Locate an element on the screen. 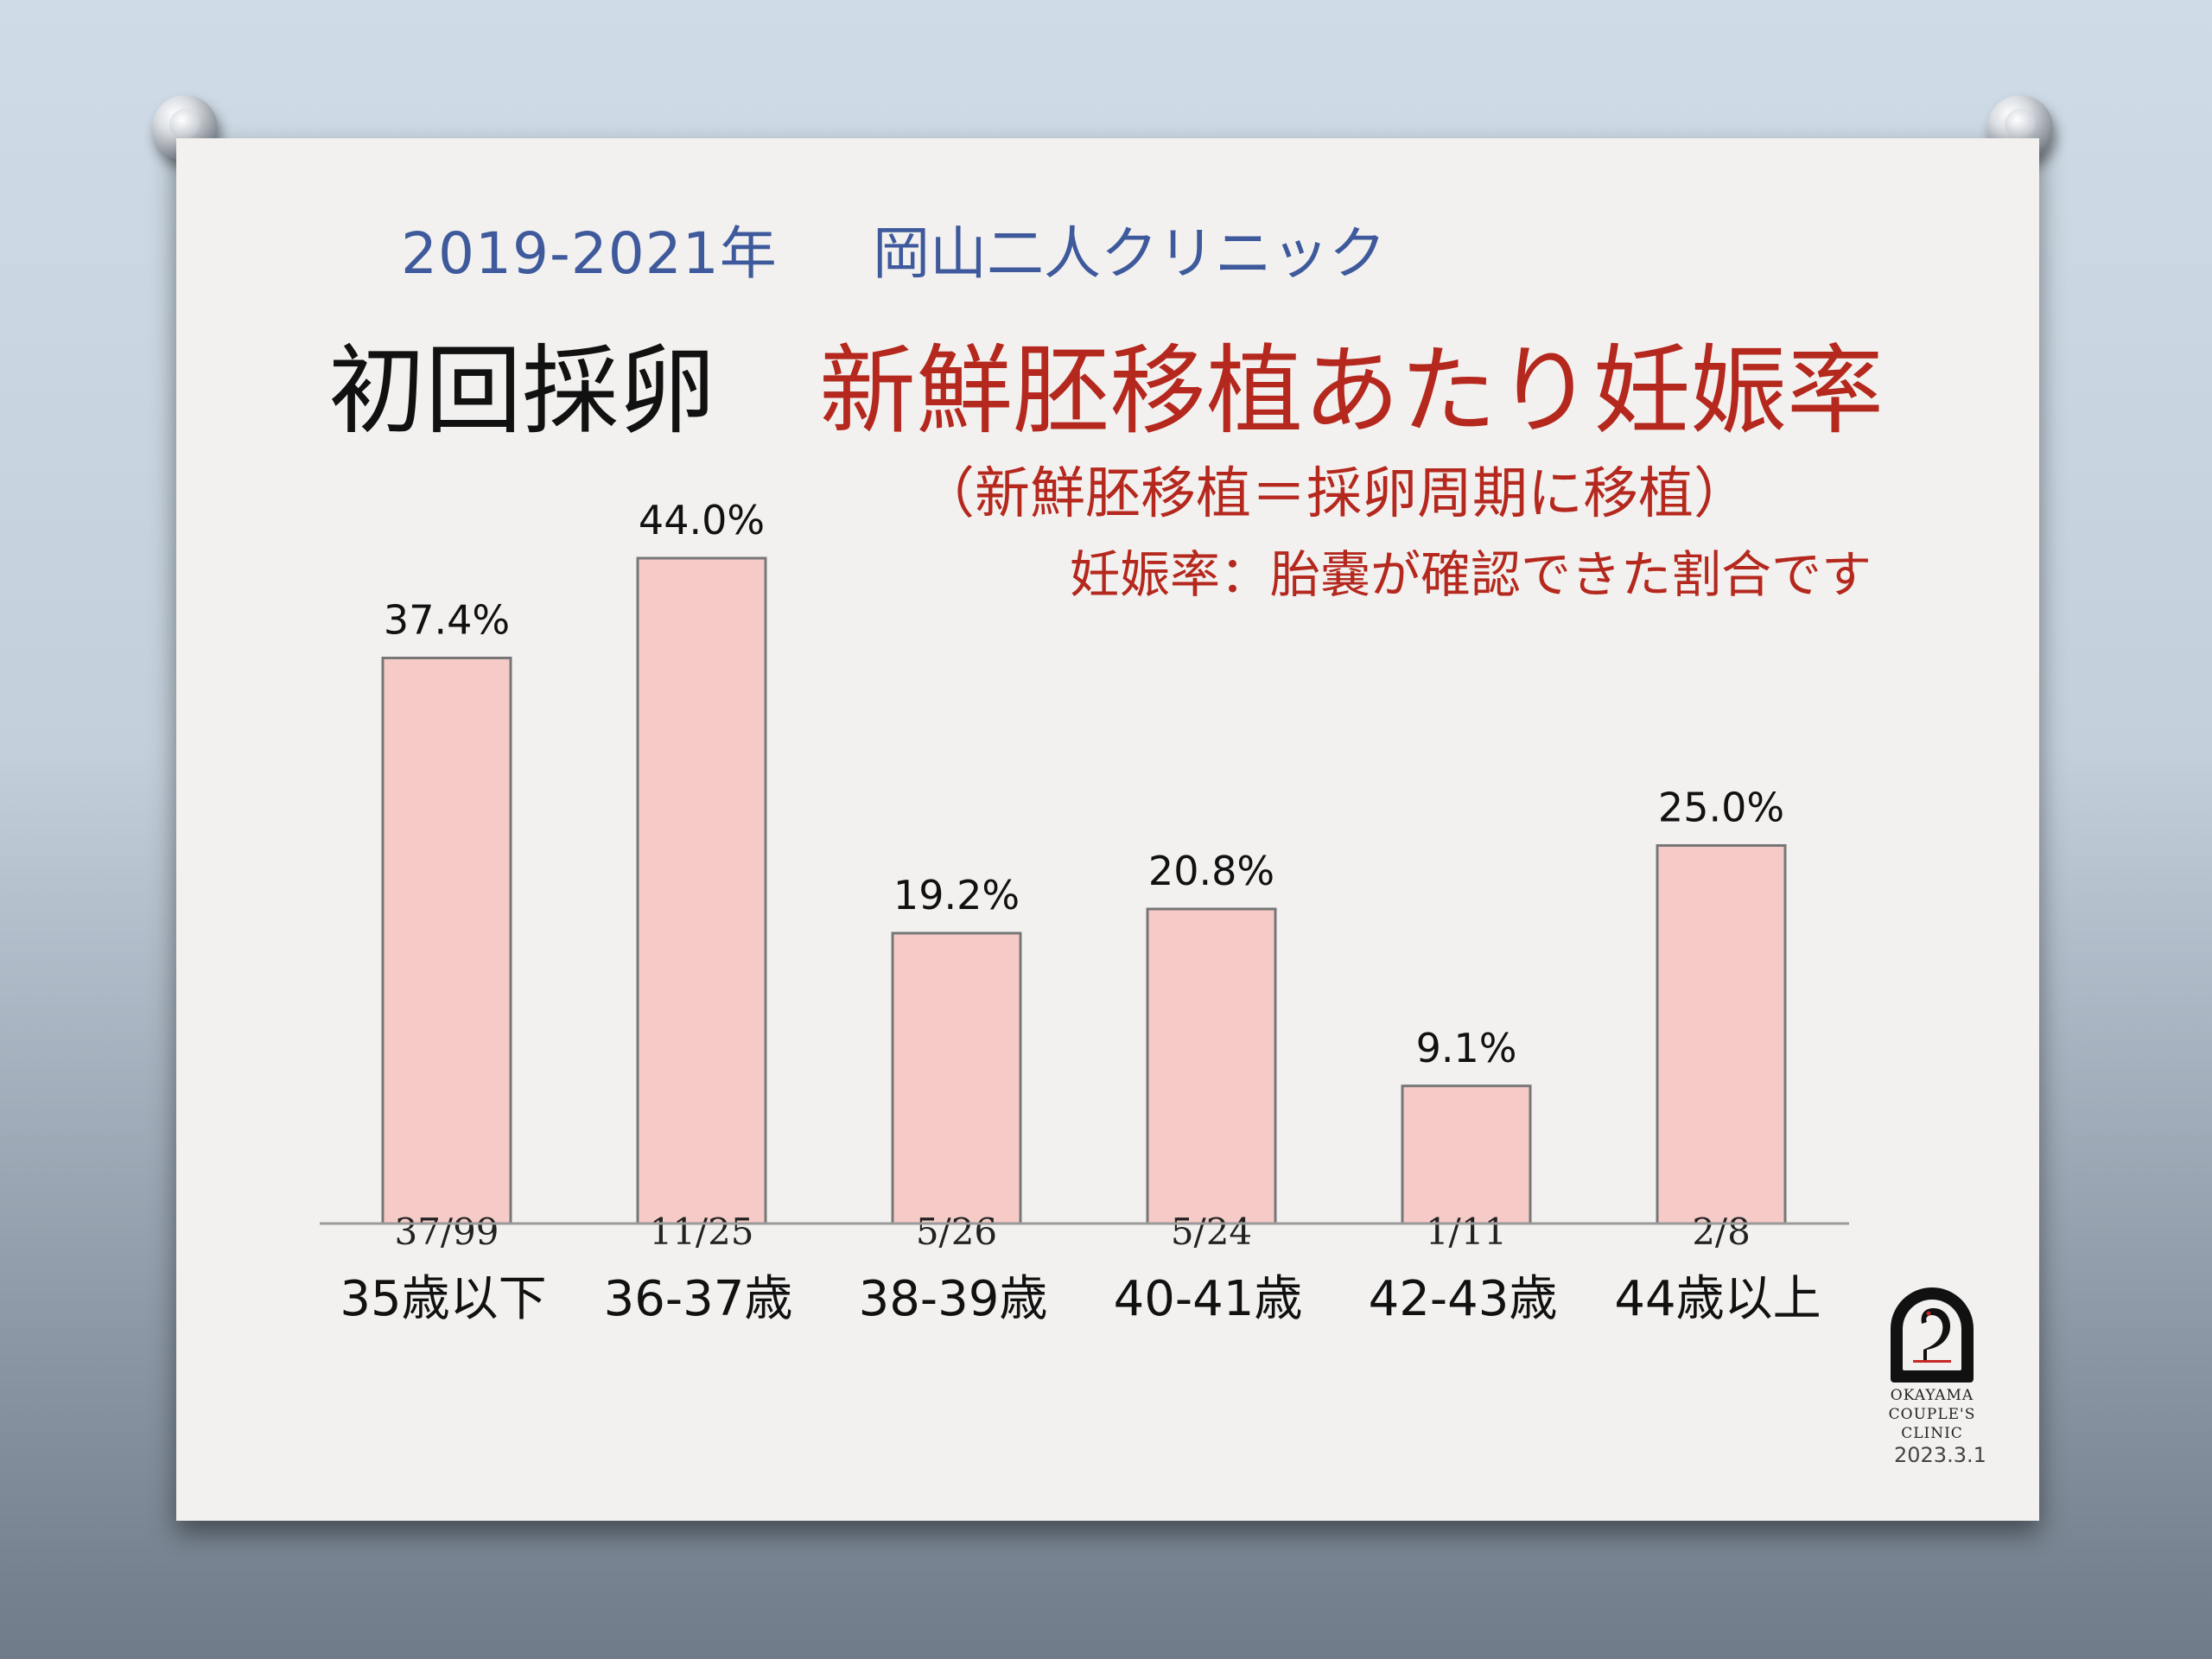 This screenshot has height=1659, width=2212. count-label: 5/26 is located at coordinates (956, 1232).